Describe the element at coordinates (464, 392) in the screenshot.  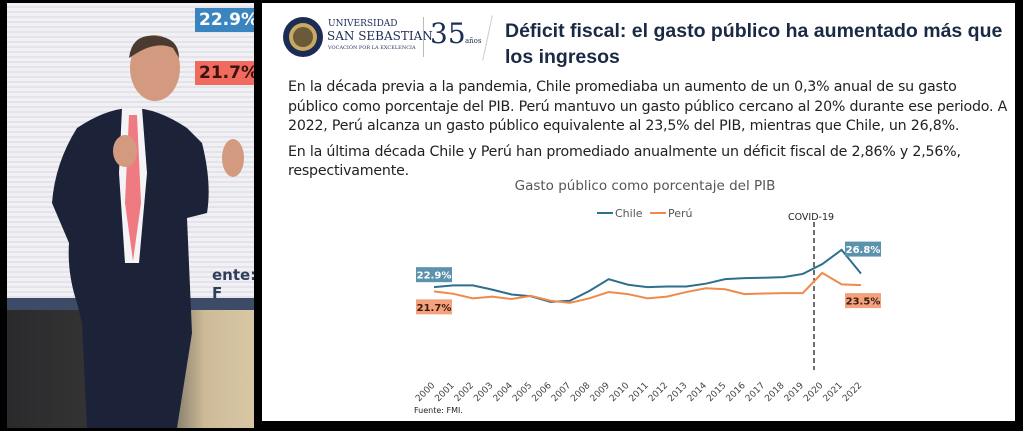
I see `x-tick-label: 2002` at that location.